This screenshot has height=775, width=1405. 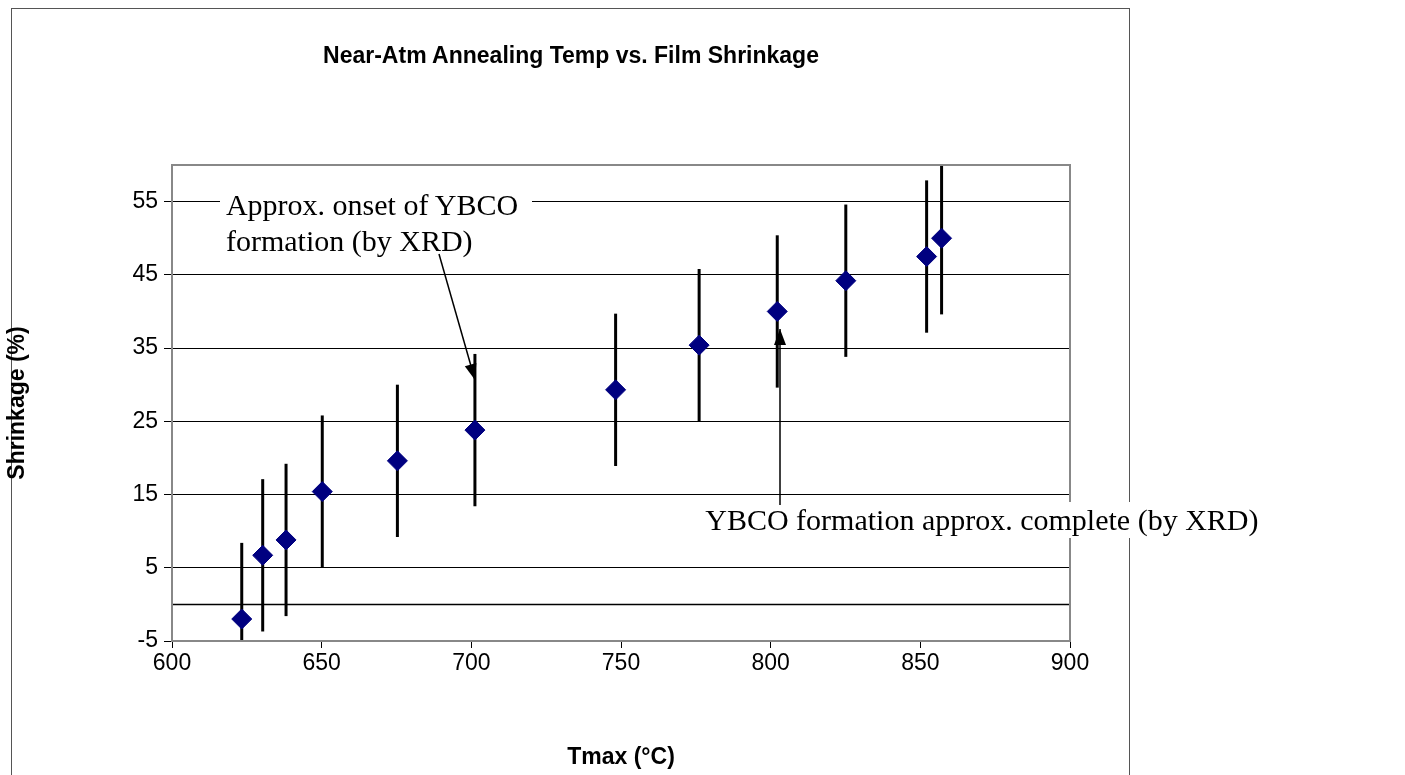 I want to click on x-tick-label: 850, so click(x=920, y=662).